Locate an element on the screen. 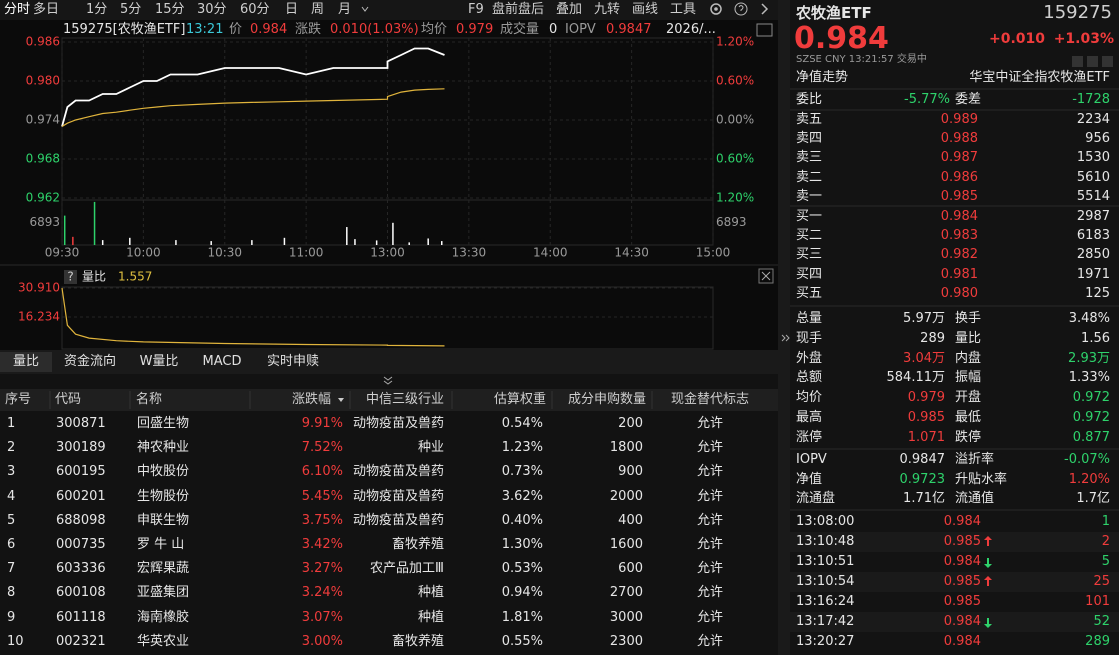 The image size is (1119, 655). table-cell: 2700 is located at coordinates (626, 593).